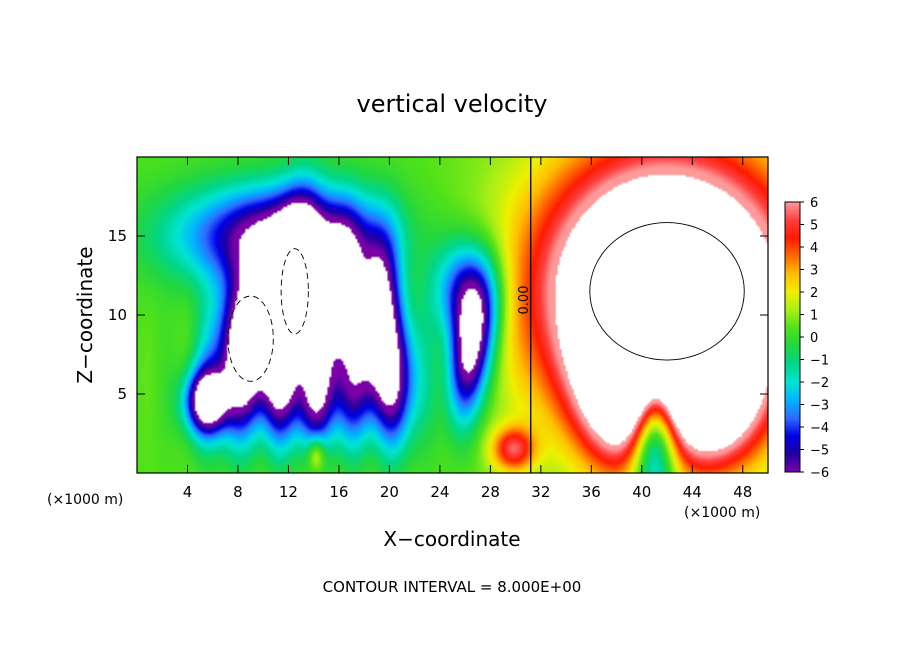 The image size is (904, 658). Describe the element at coordinates (524, 300) in the screenshot. I see `contour-label: 0.00` at that location.